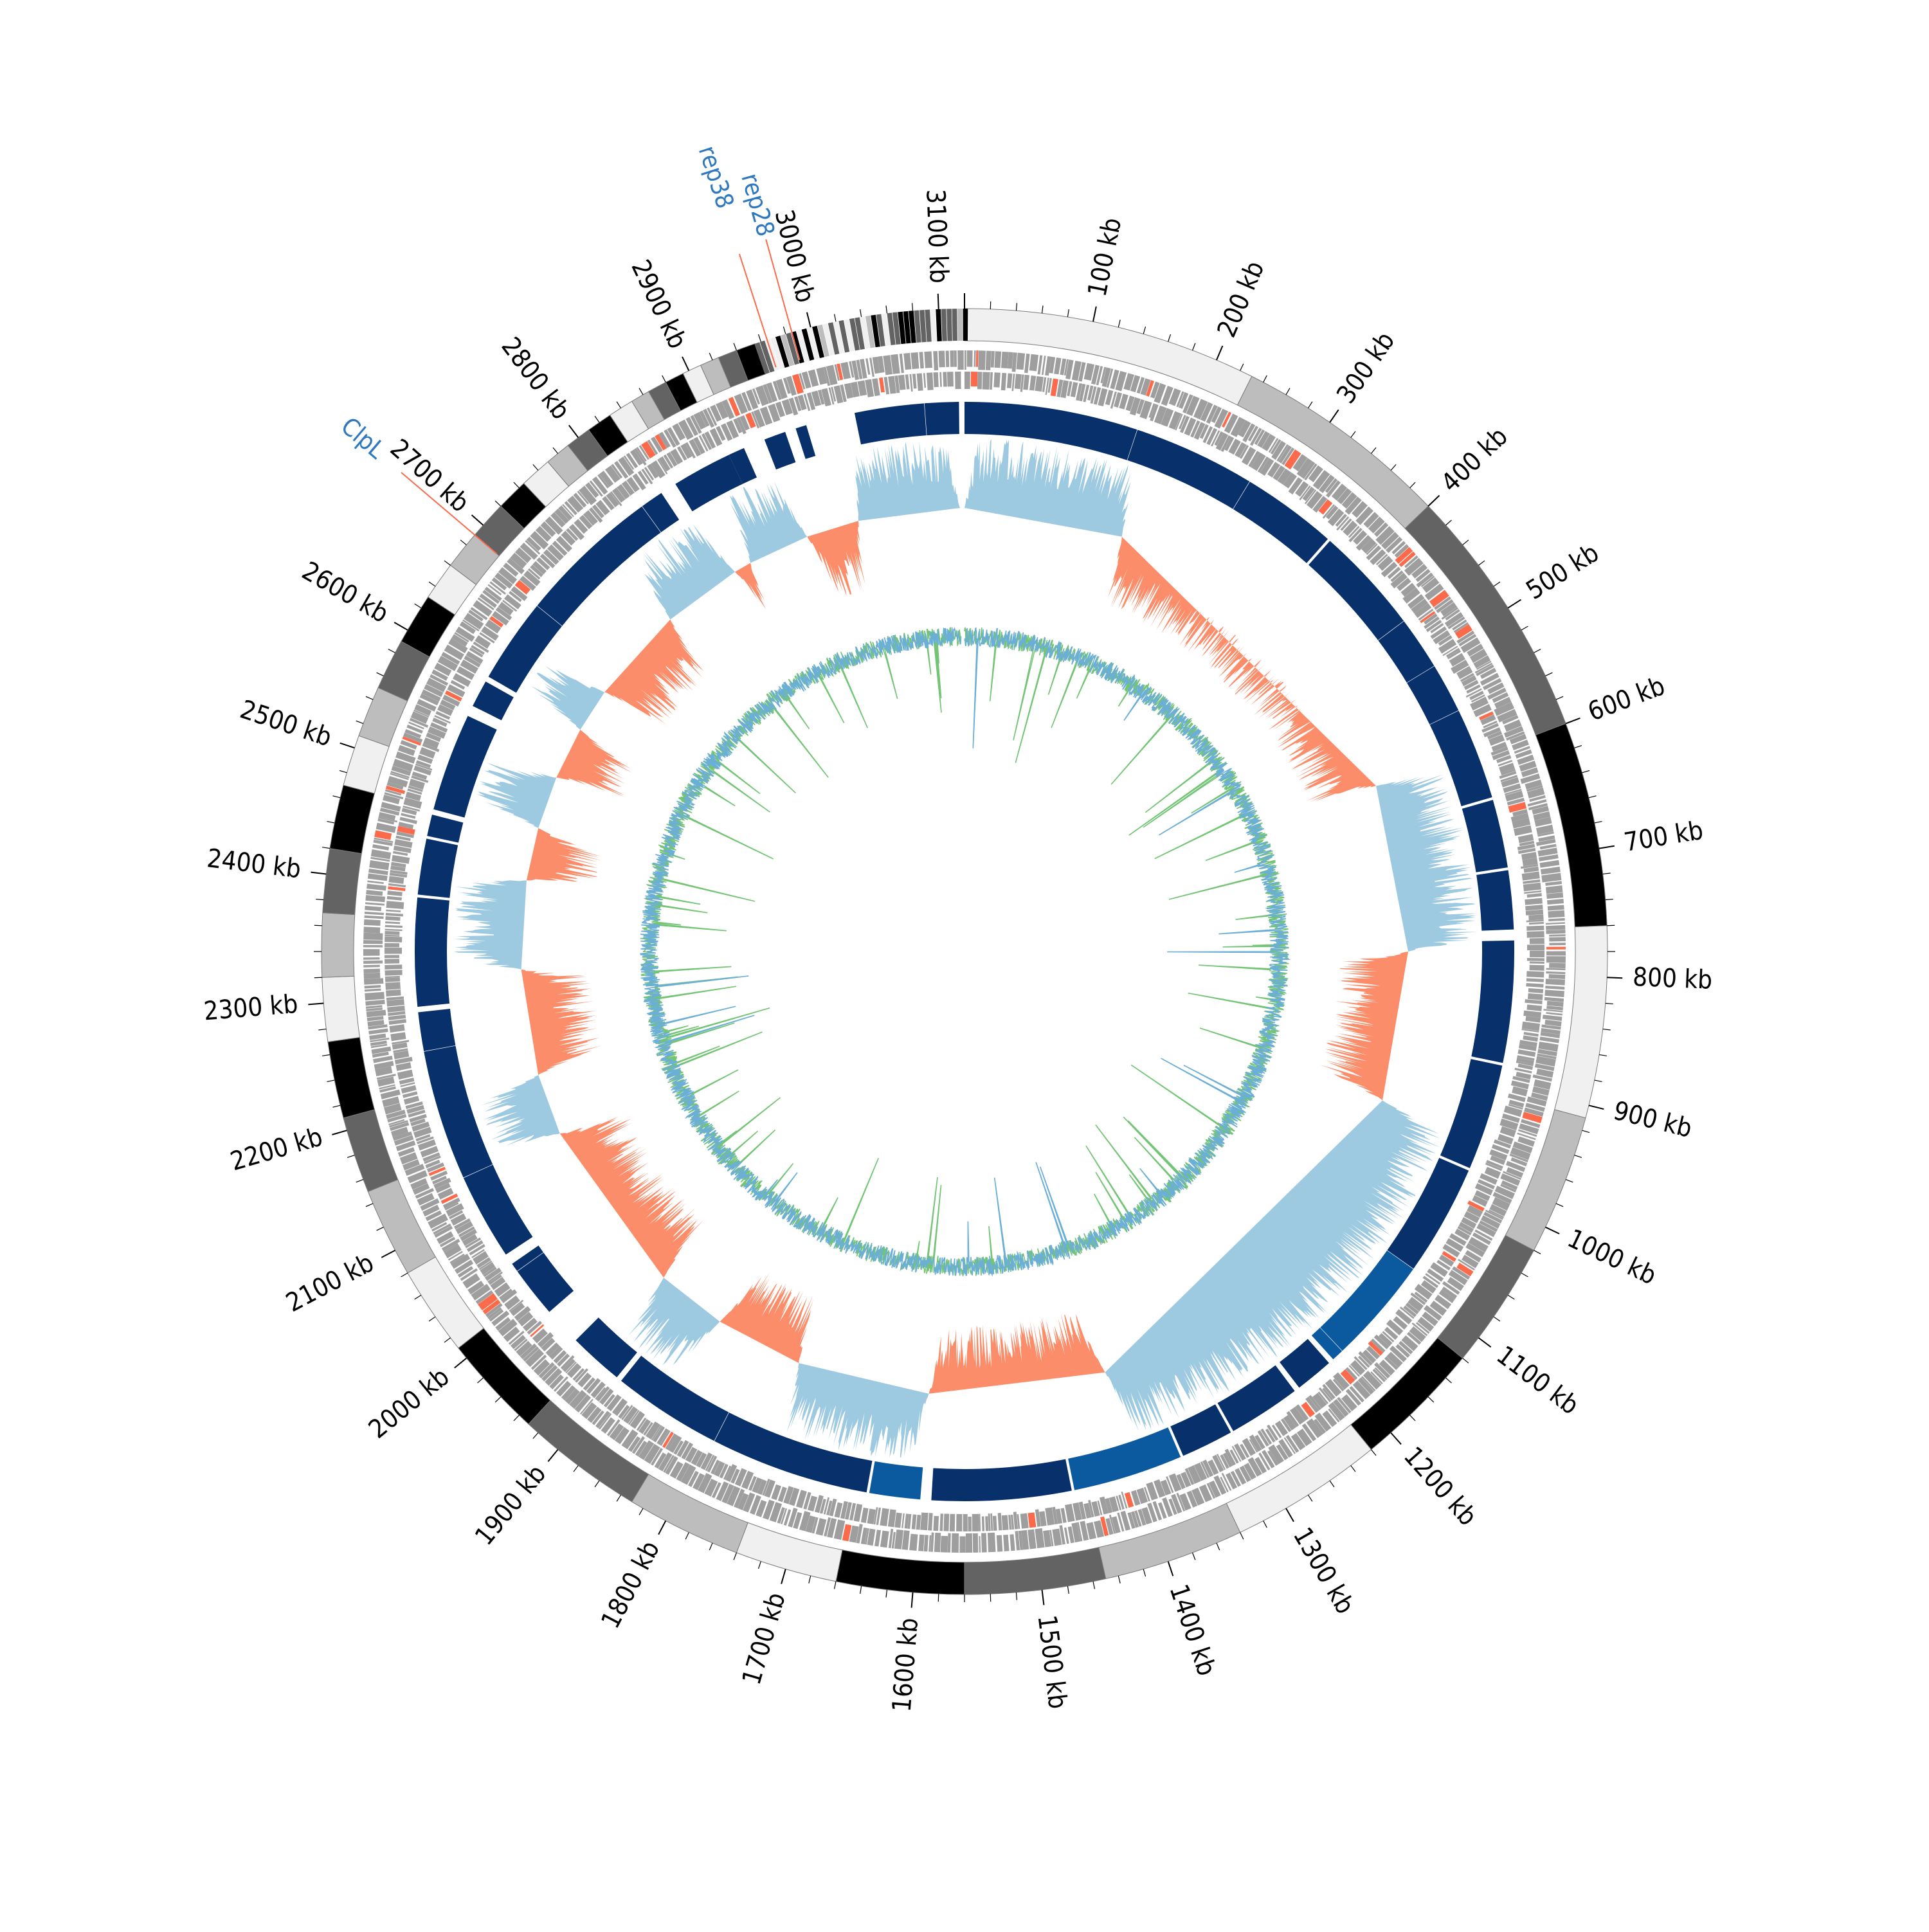  I want to click on gc-skew-positive, so click(520, 1110).